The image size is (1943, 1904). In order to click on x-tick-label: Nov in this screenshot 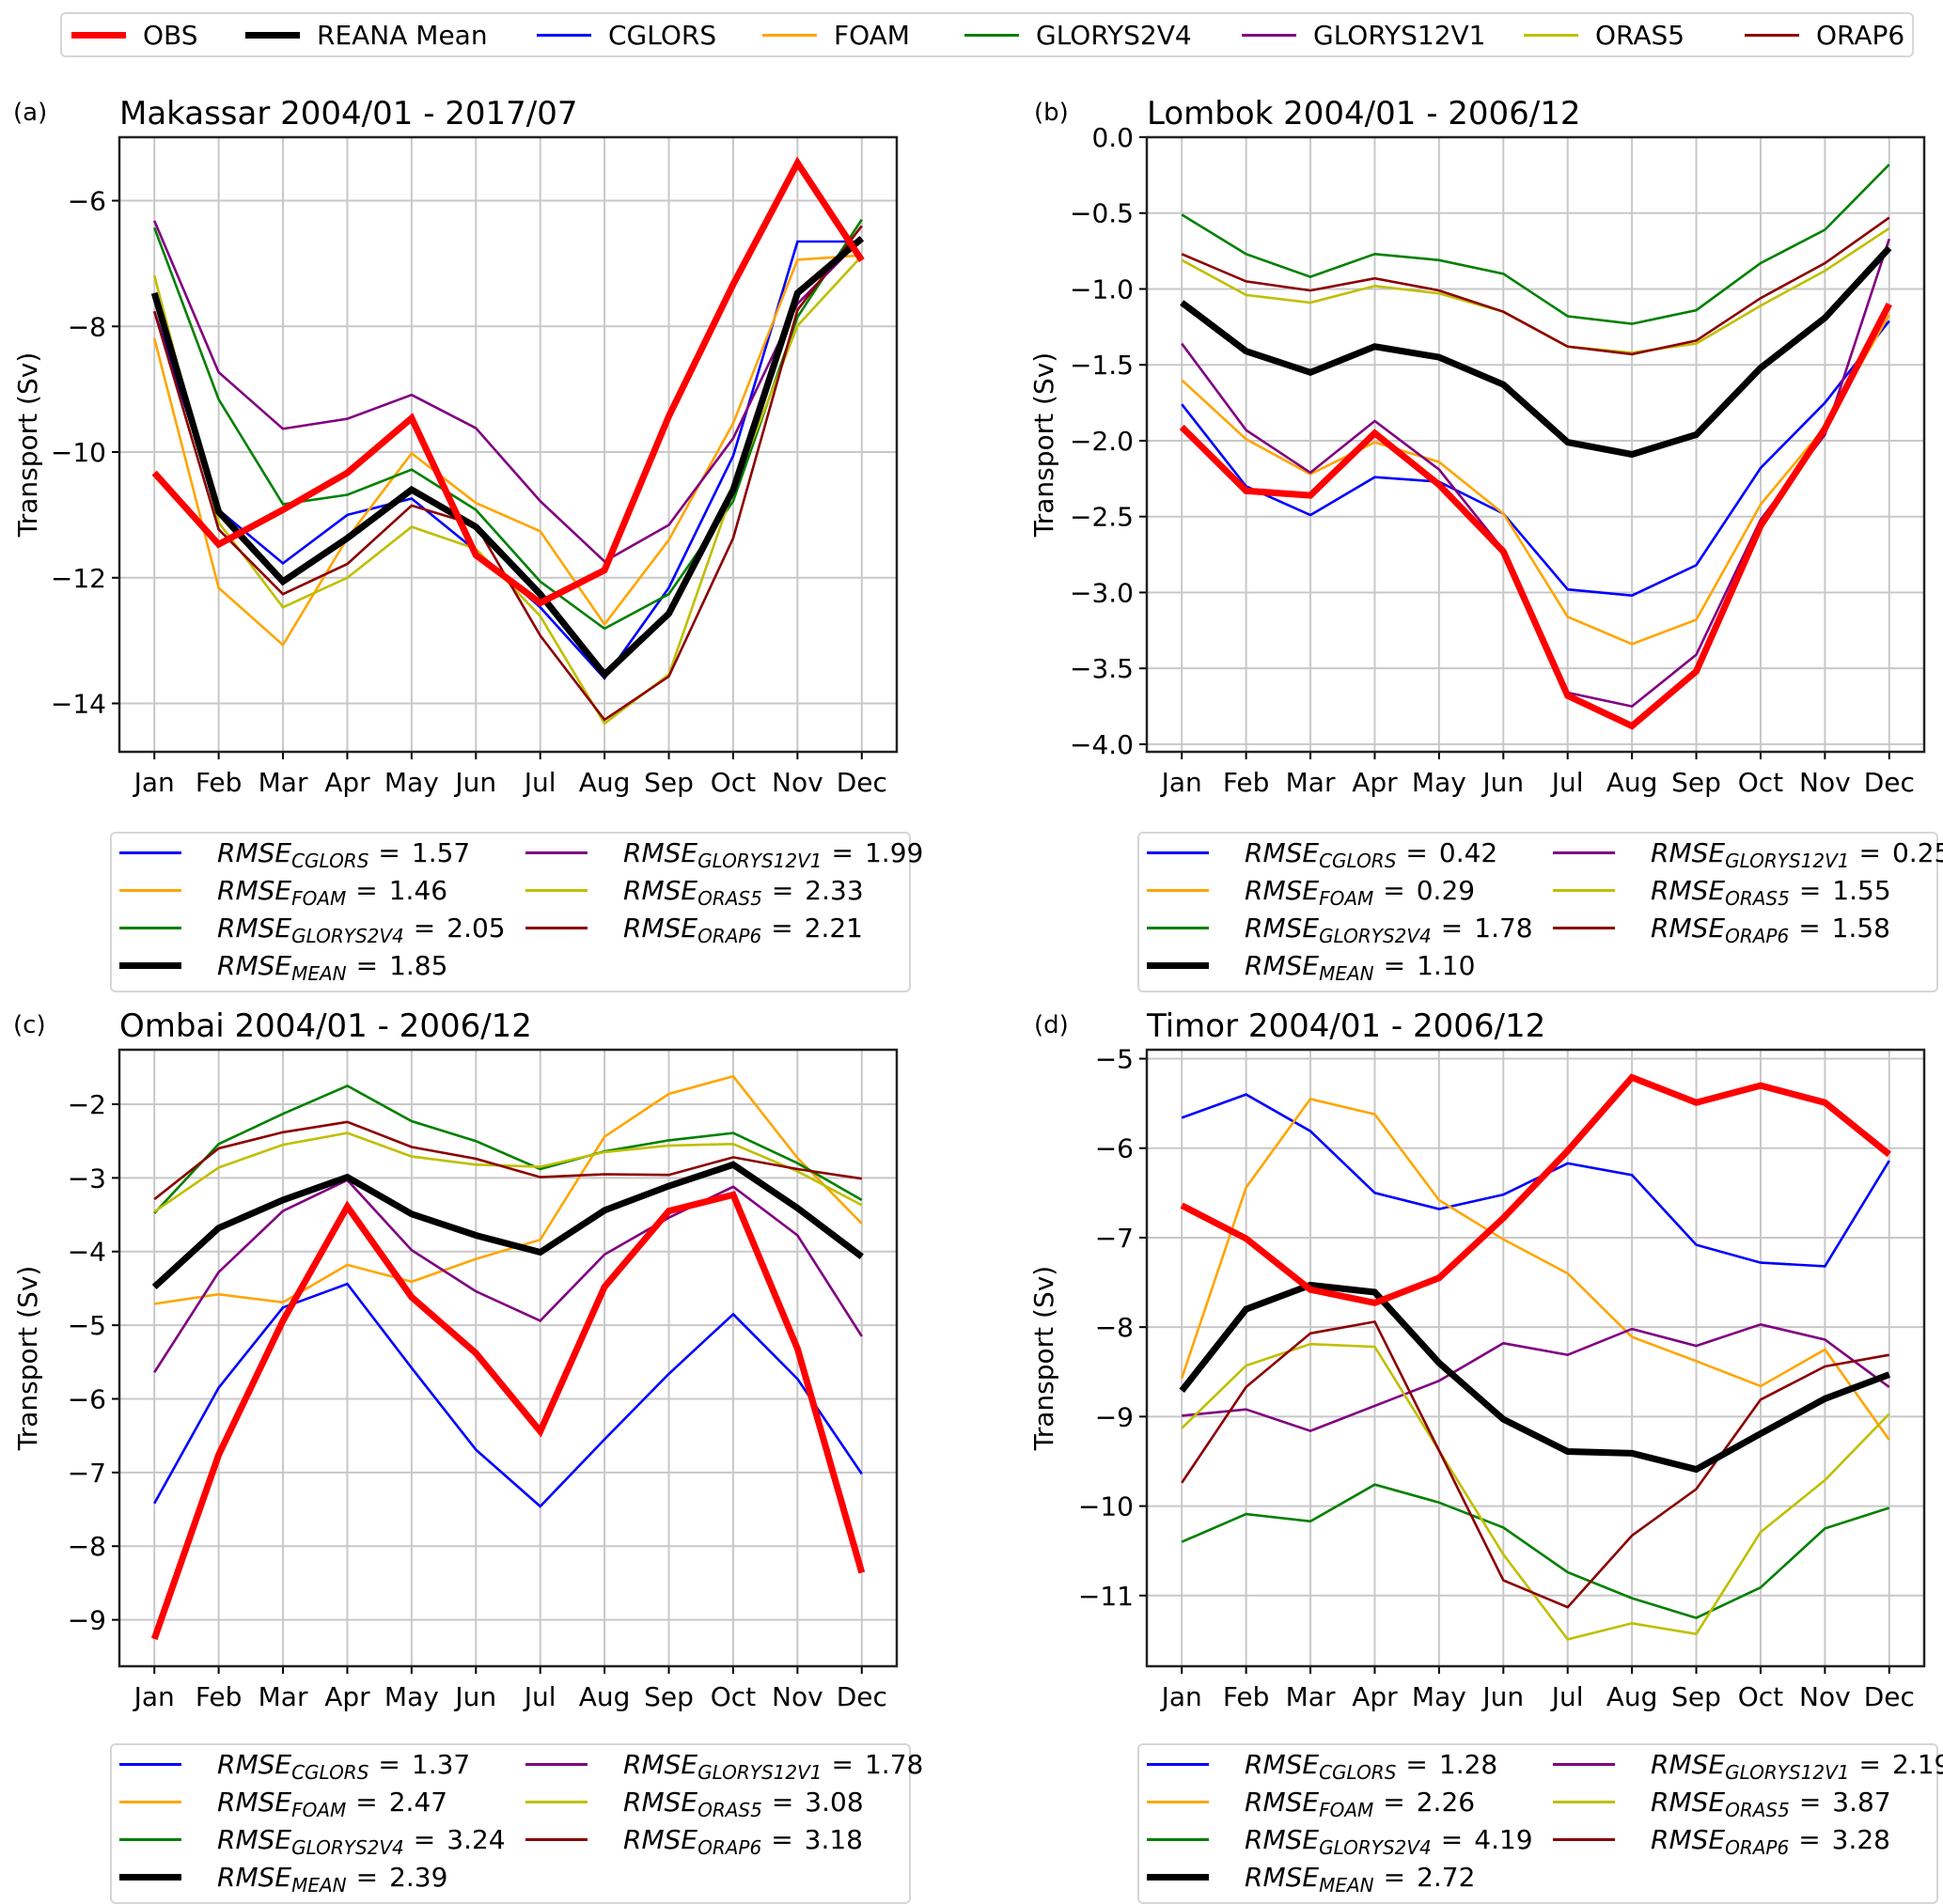, I will do `click(1825, 782)`.